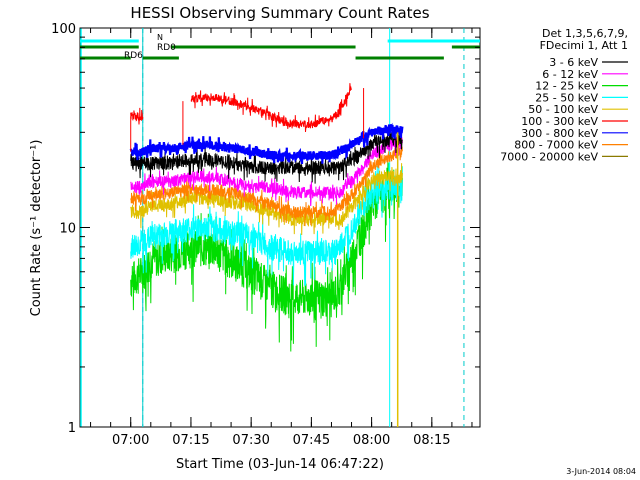  I want to click on x-tick-label: 07:45, so click(311, 440).